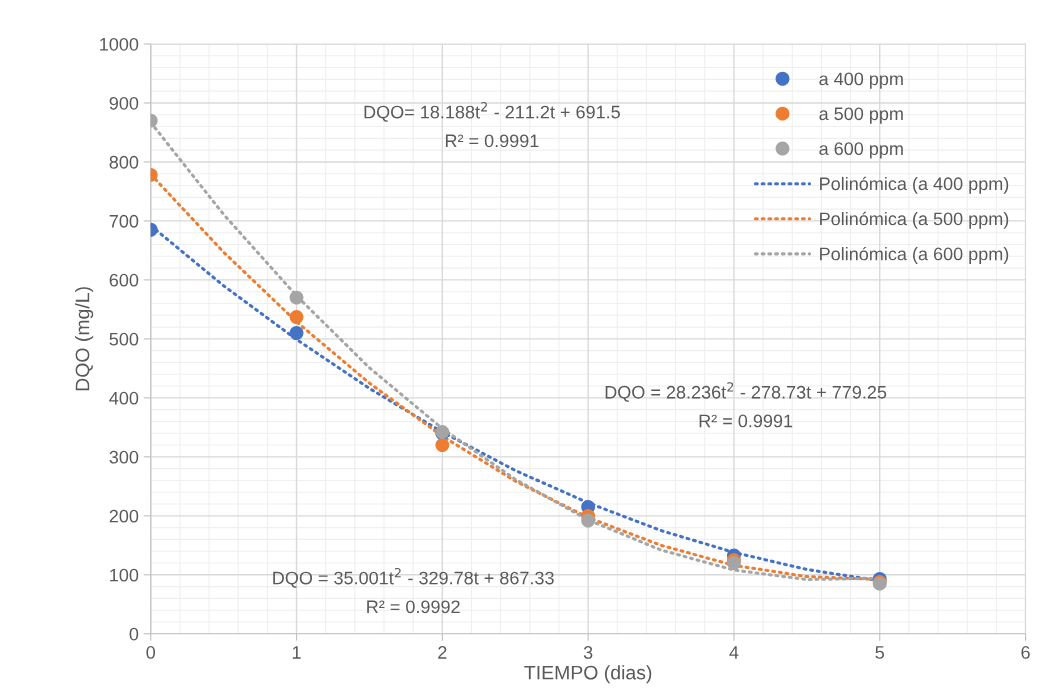  What do you see at coordinates (492, 125) in the screenshot?
I see `annotation: DQO= 18.188t$^{2}$ - 211.2t + 691.5 R² = 0.9991` at bounding box center [492, 125].